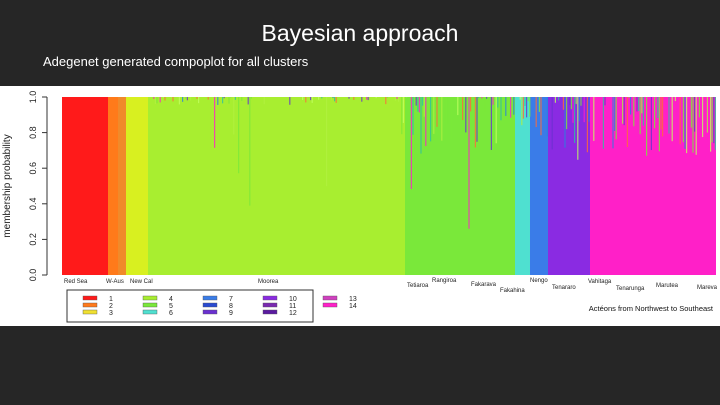  Describe the element at coordinates (444, 281) in the screenshot. I see `population-label: Rangiroa` at that location.